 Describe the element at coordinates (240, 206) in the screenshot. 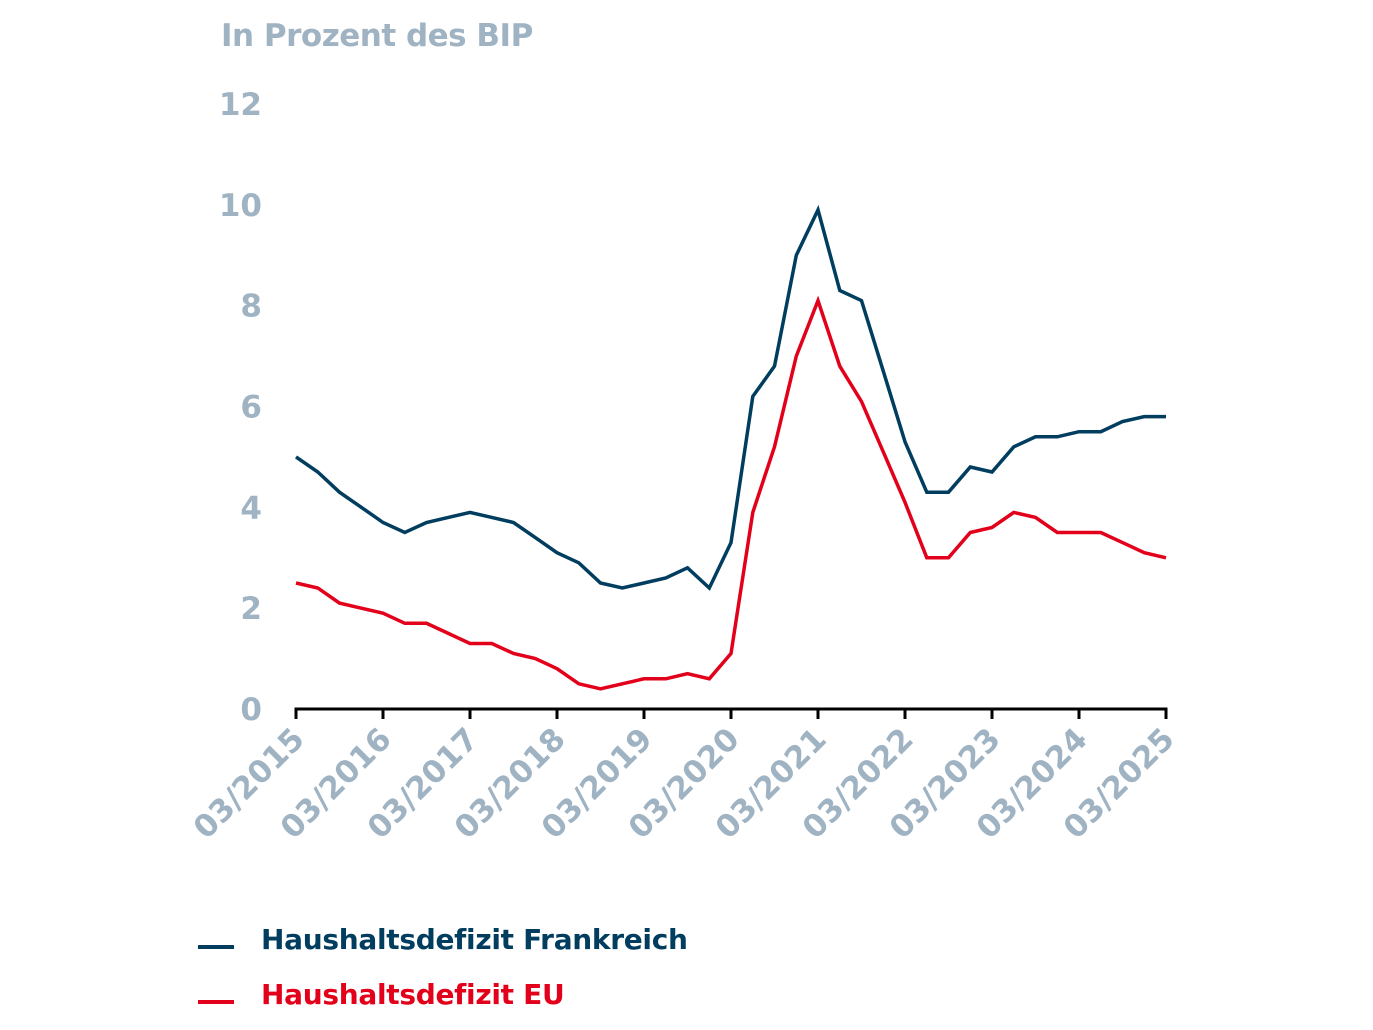

I see `y-tick-label: 10` at that location.